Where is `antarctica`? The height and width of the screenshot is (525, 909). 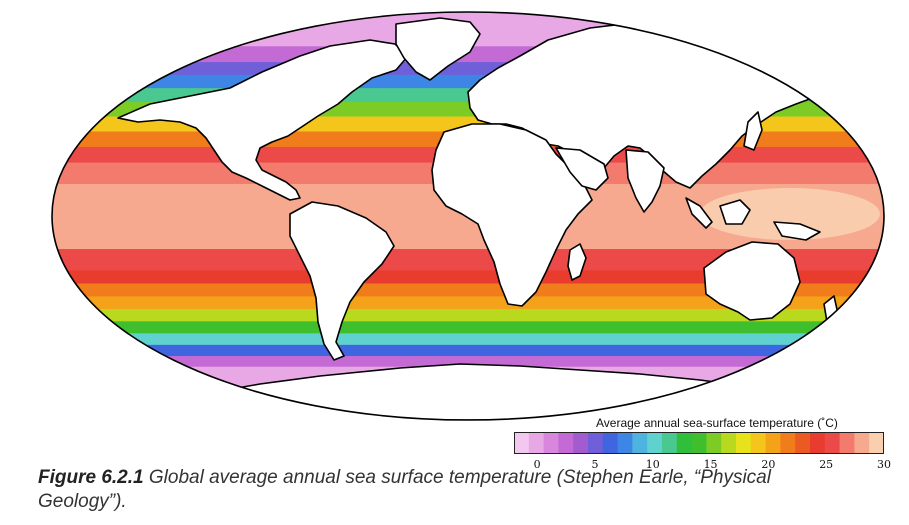
antarctica is located at coordinates (471, 391).